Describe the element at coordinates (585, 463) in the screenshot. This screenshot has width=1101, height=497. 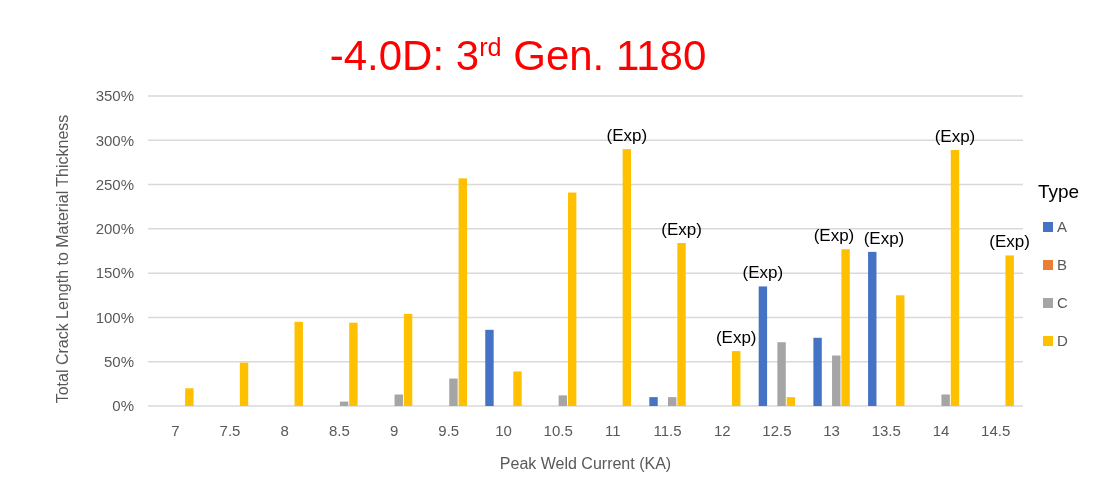
I see `x-axis-title: Peak Weld Current (KA)` at that location.